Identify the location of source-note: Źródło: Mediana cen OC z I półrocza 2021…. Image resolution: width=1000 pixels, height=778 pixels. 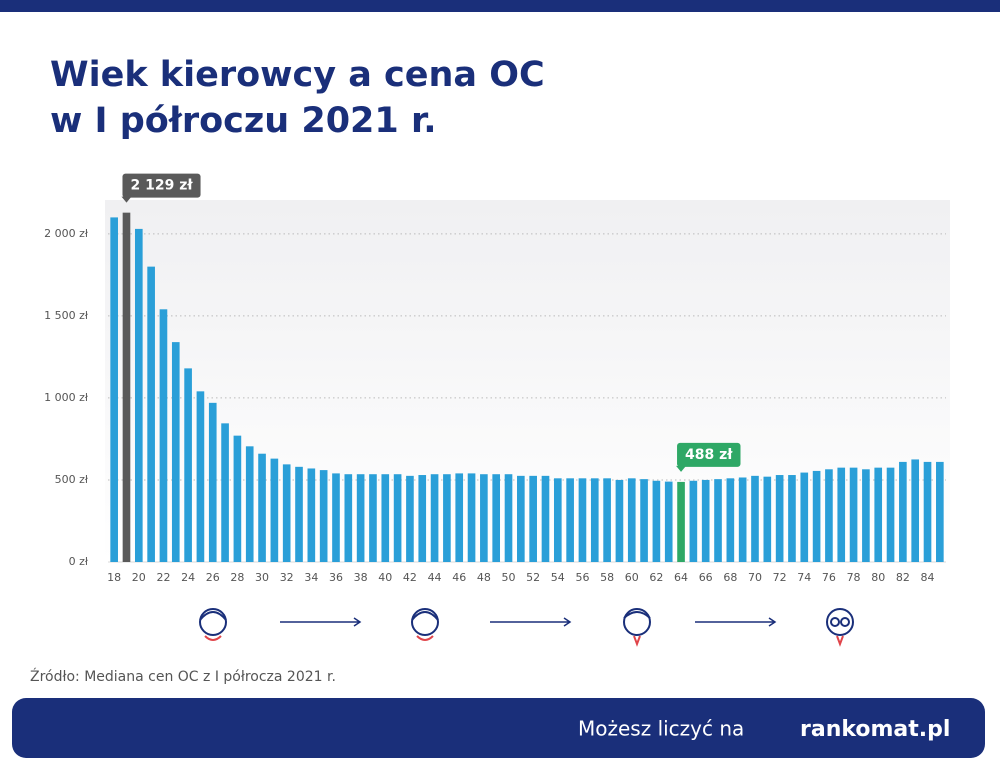
(183, 676).